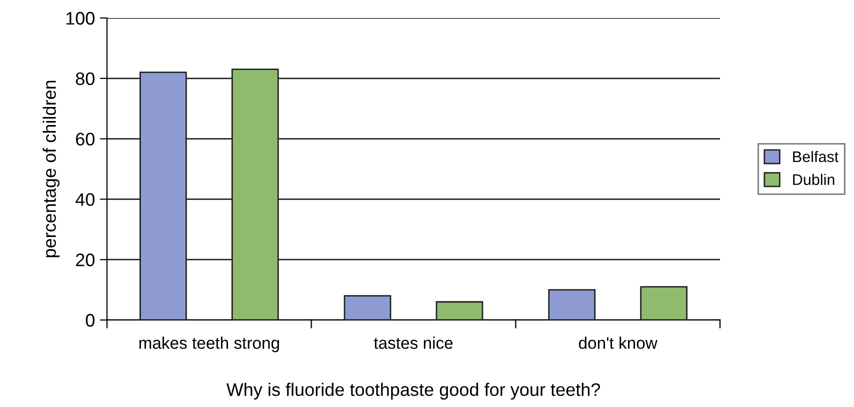 The image size is (854, 407). I want to click on y-tick-label: 60, so click(85, 139).